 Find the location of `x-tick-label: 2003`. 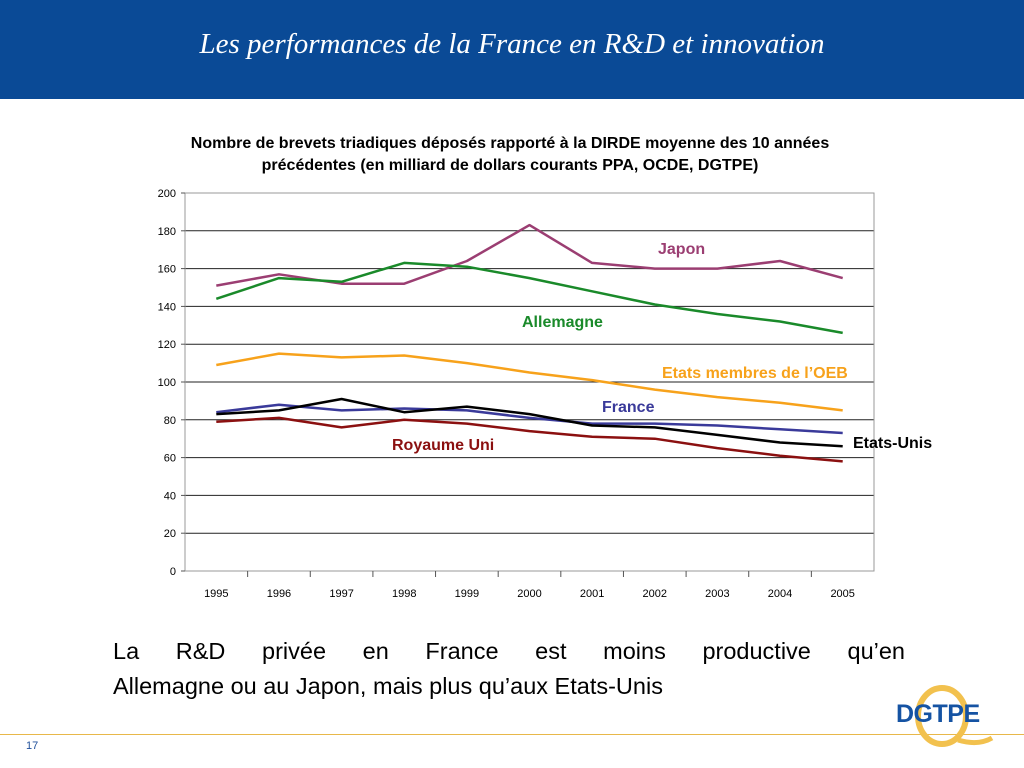

x-tick-label: 2003 is located at coordinates (717, 594).